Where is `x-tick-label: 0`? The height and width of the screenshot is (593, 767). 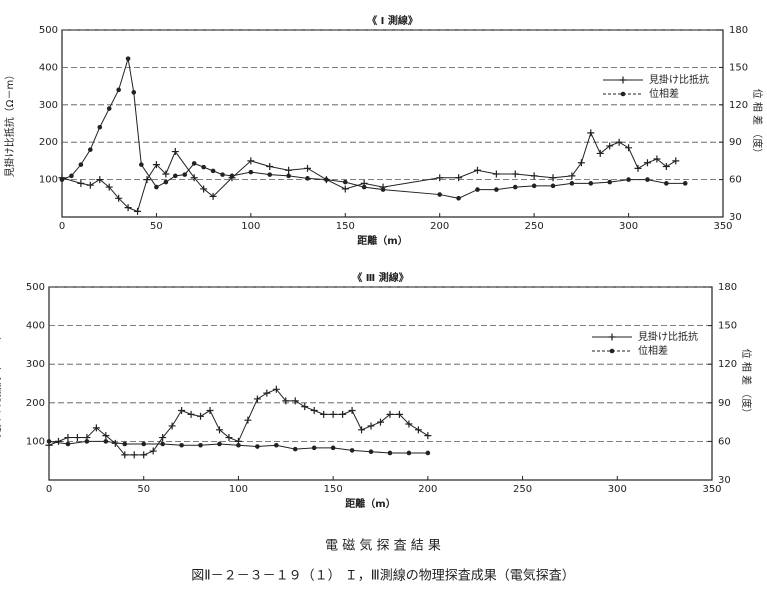
x-tick-label: 0 is located at coordinates (62, 226).